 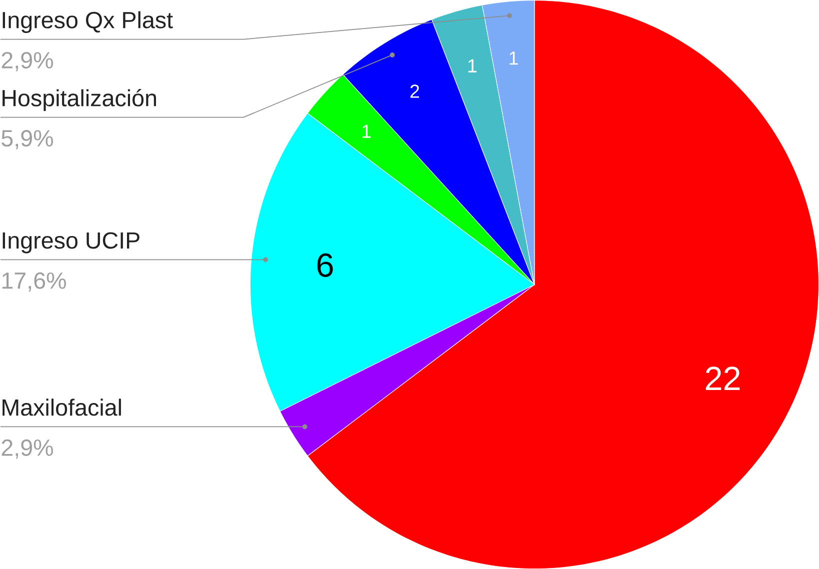 I want to click on slice-label: Maxilofacial, so click(x=61, y=407).